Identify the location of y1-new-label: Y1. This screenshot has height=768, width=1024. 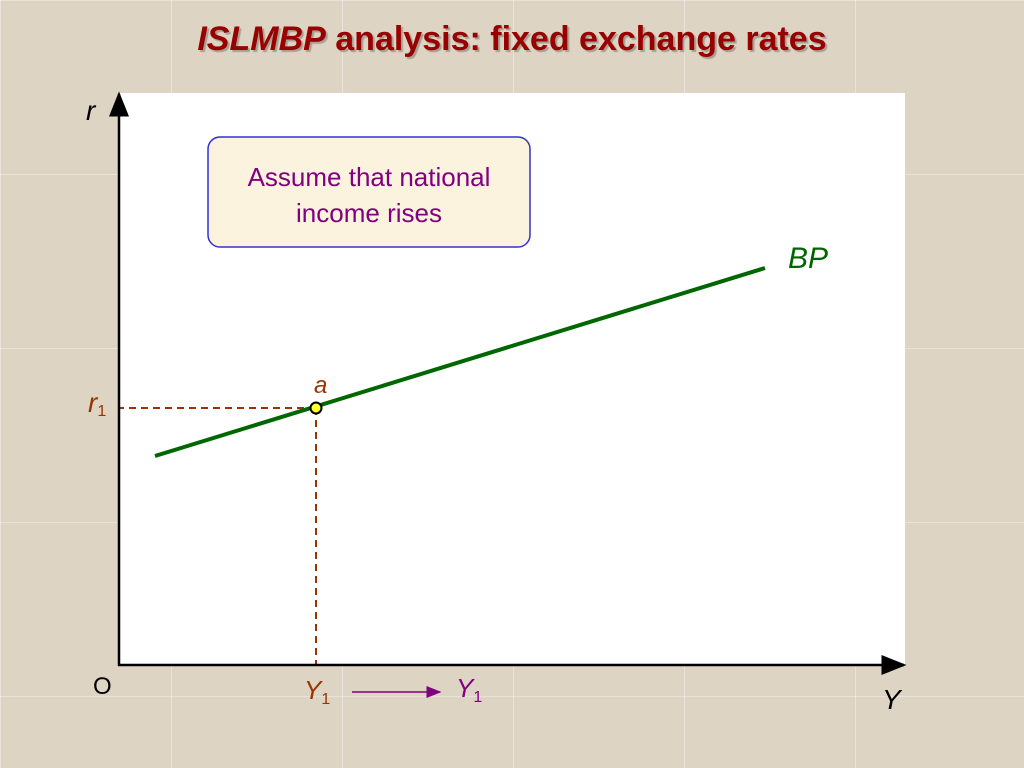
(469, 689).